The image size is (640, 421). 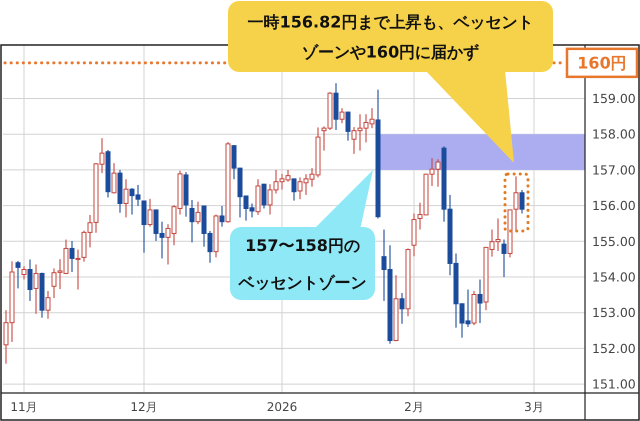 I want to click on x-tick-label: 3月, so click(x=534, y=407).